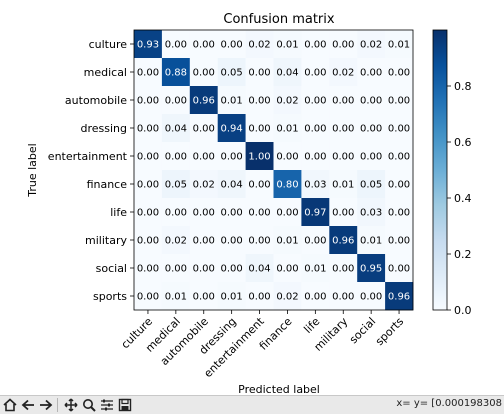  Describe the element at coordinates (70, 405) in the screenshot. I see `pan-icon` at that location.